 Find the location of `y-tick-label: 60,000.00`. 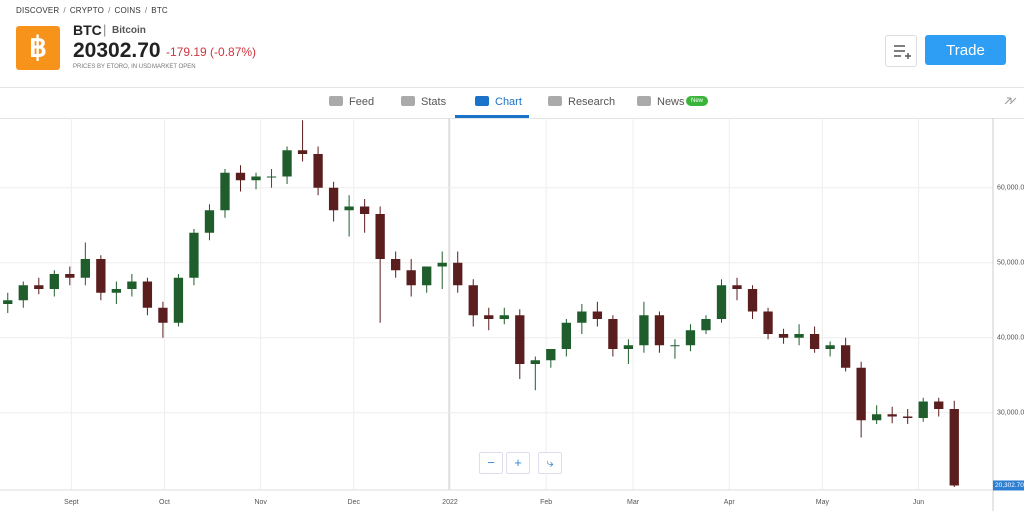

y-tick-label: 60,000.00 is located at coordinates (1010, 188).